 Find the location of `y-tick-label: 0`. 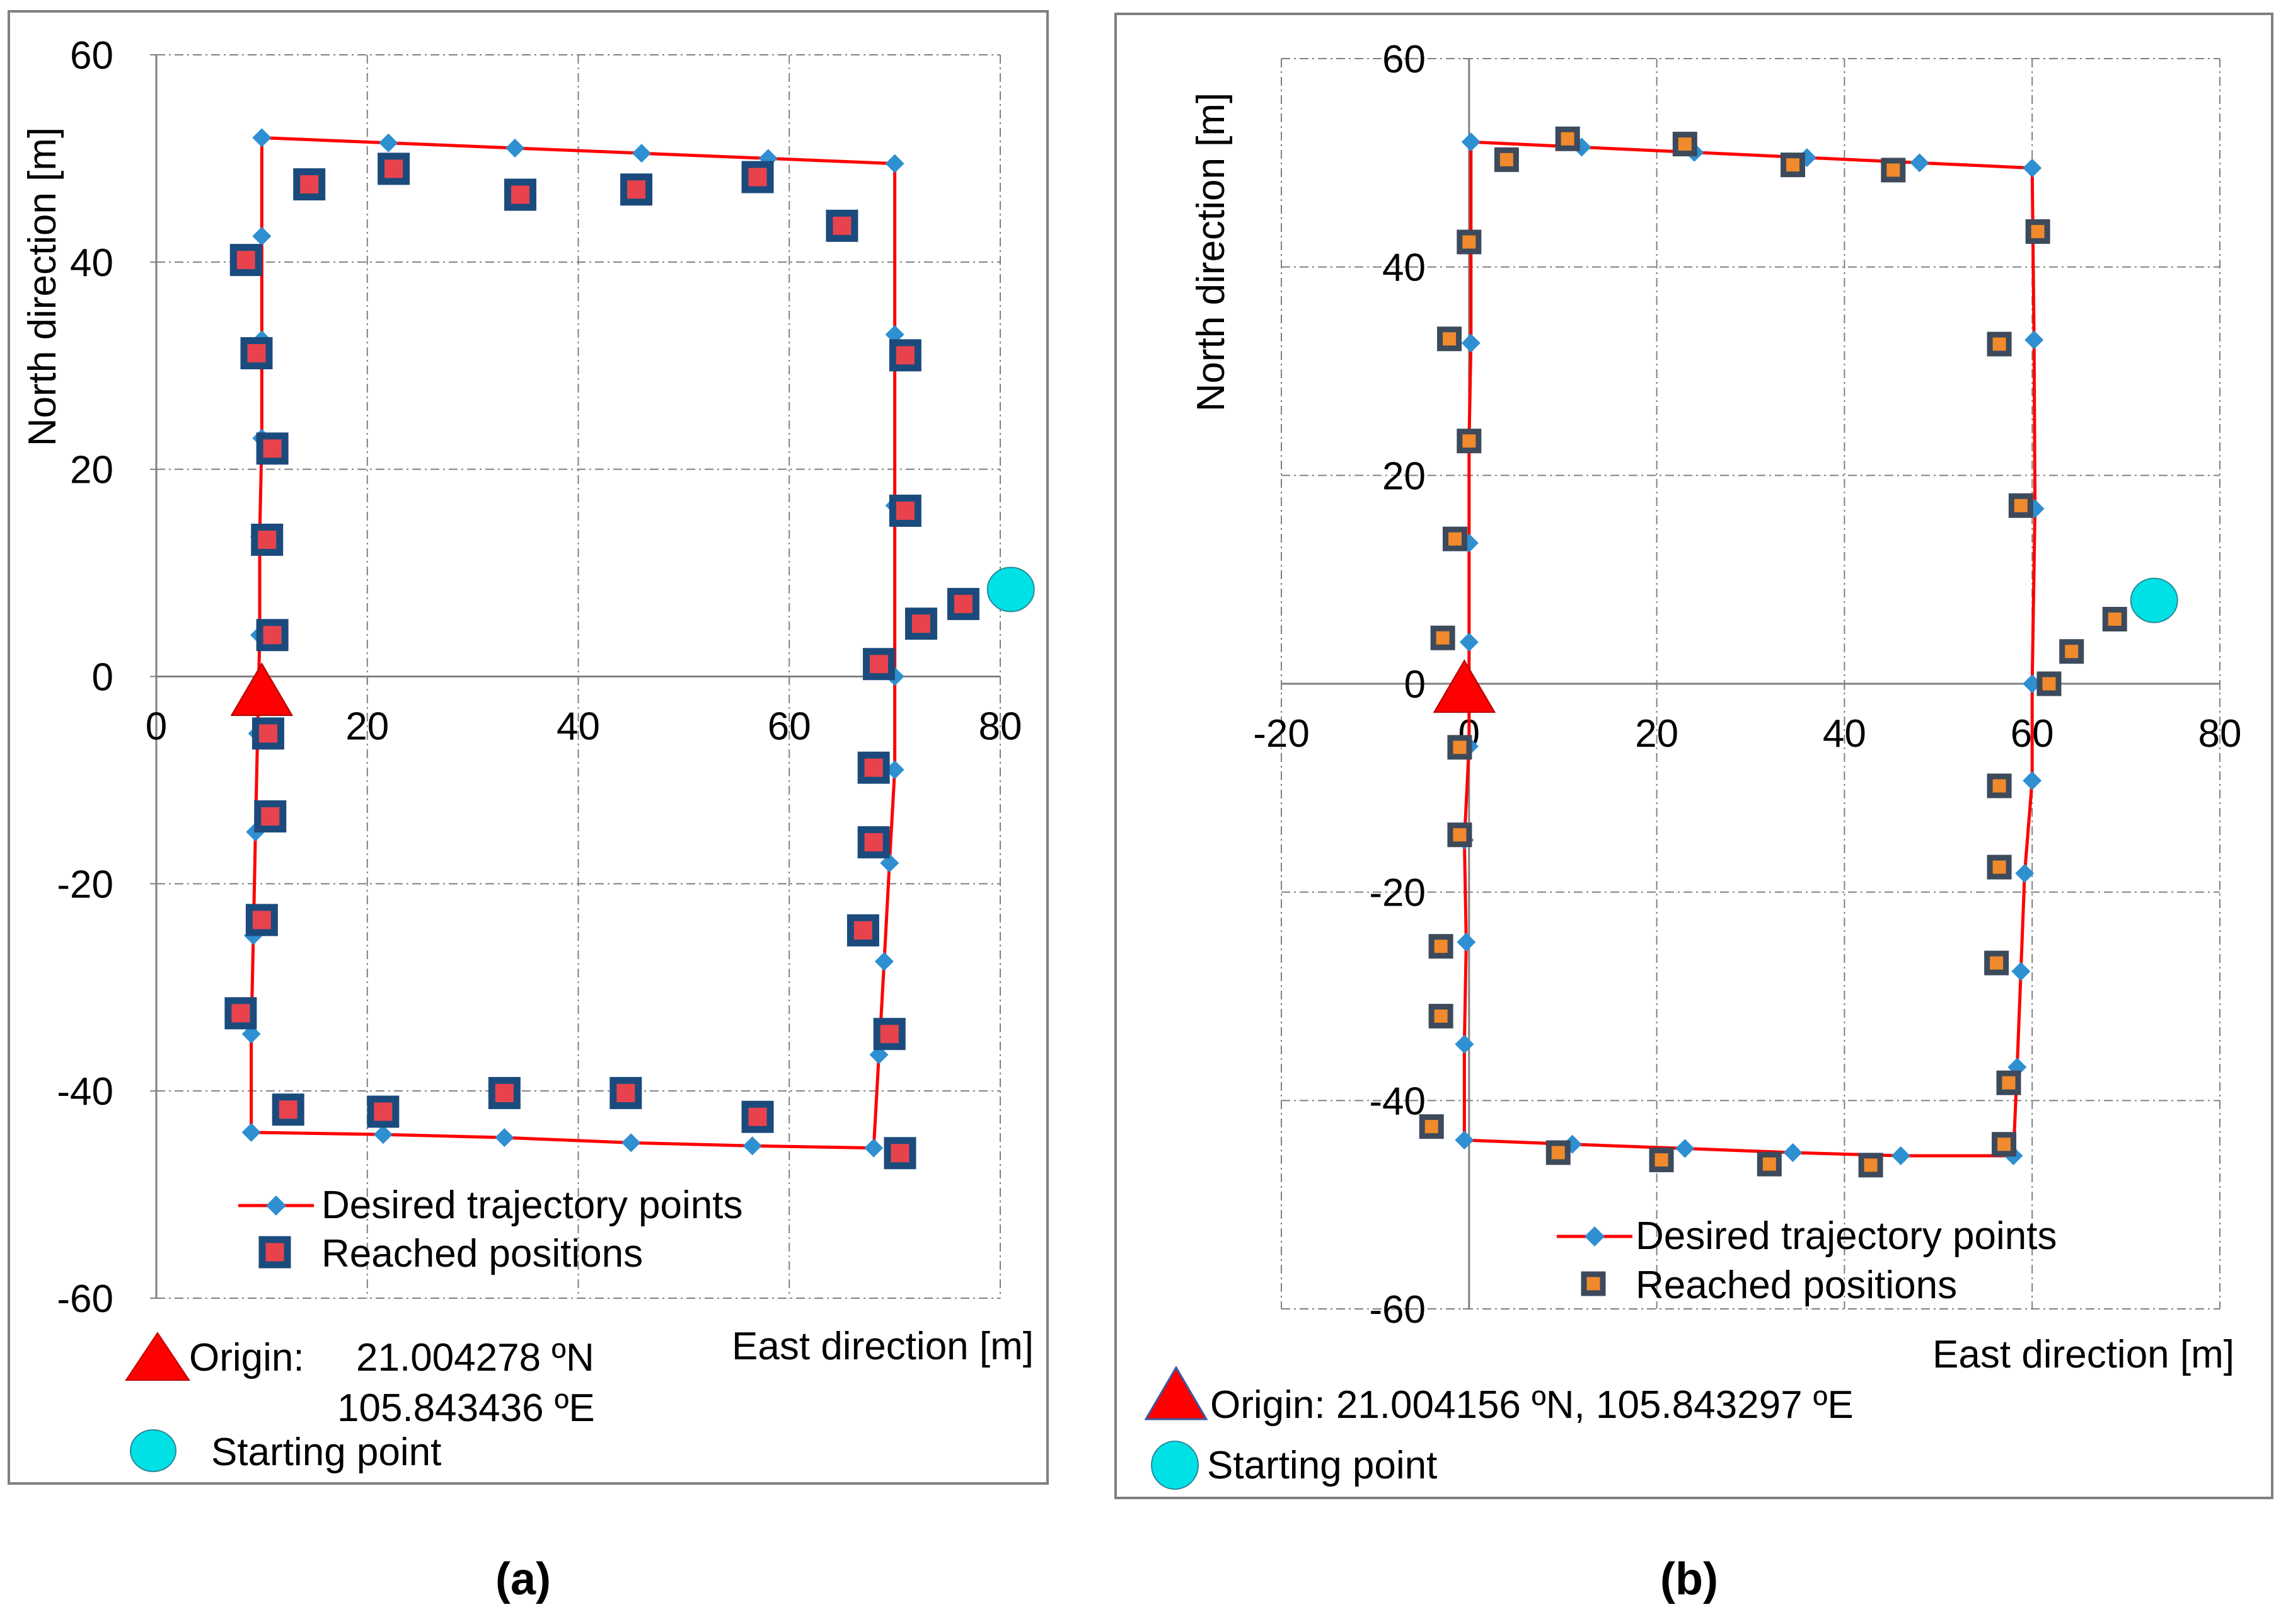

y-tick-label: 0 is located at coordinates (103, 678).